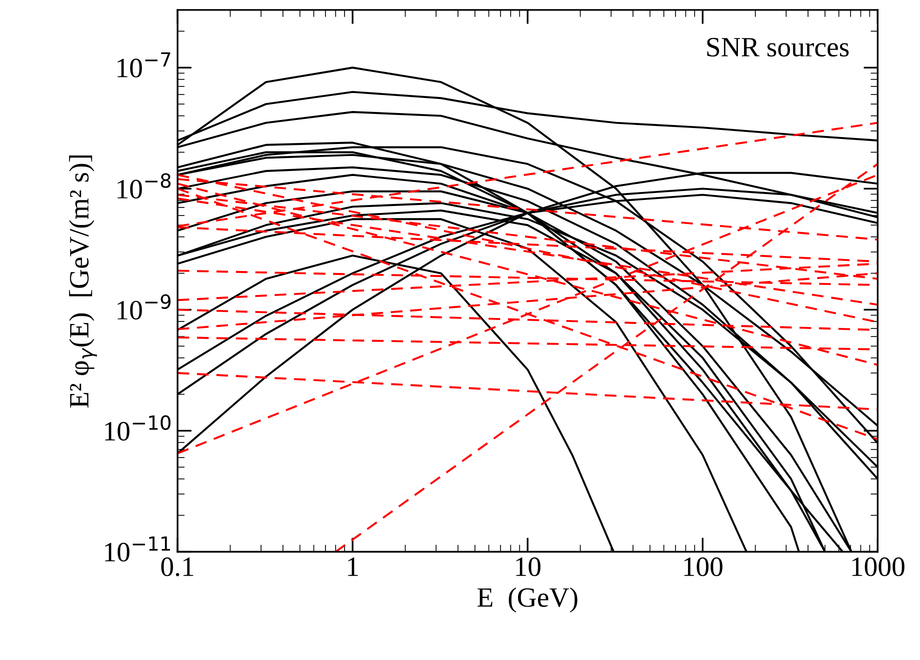  Describe the element at coordinates (144, 65) in the screenshot. I see `y-tick-label: 10$^{−7}$` at that location.